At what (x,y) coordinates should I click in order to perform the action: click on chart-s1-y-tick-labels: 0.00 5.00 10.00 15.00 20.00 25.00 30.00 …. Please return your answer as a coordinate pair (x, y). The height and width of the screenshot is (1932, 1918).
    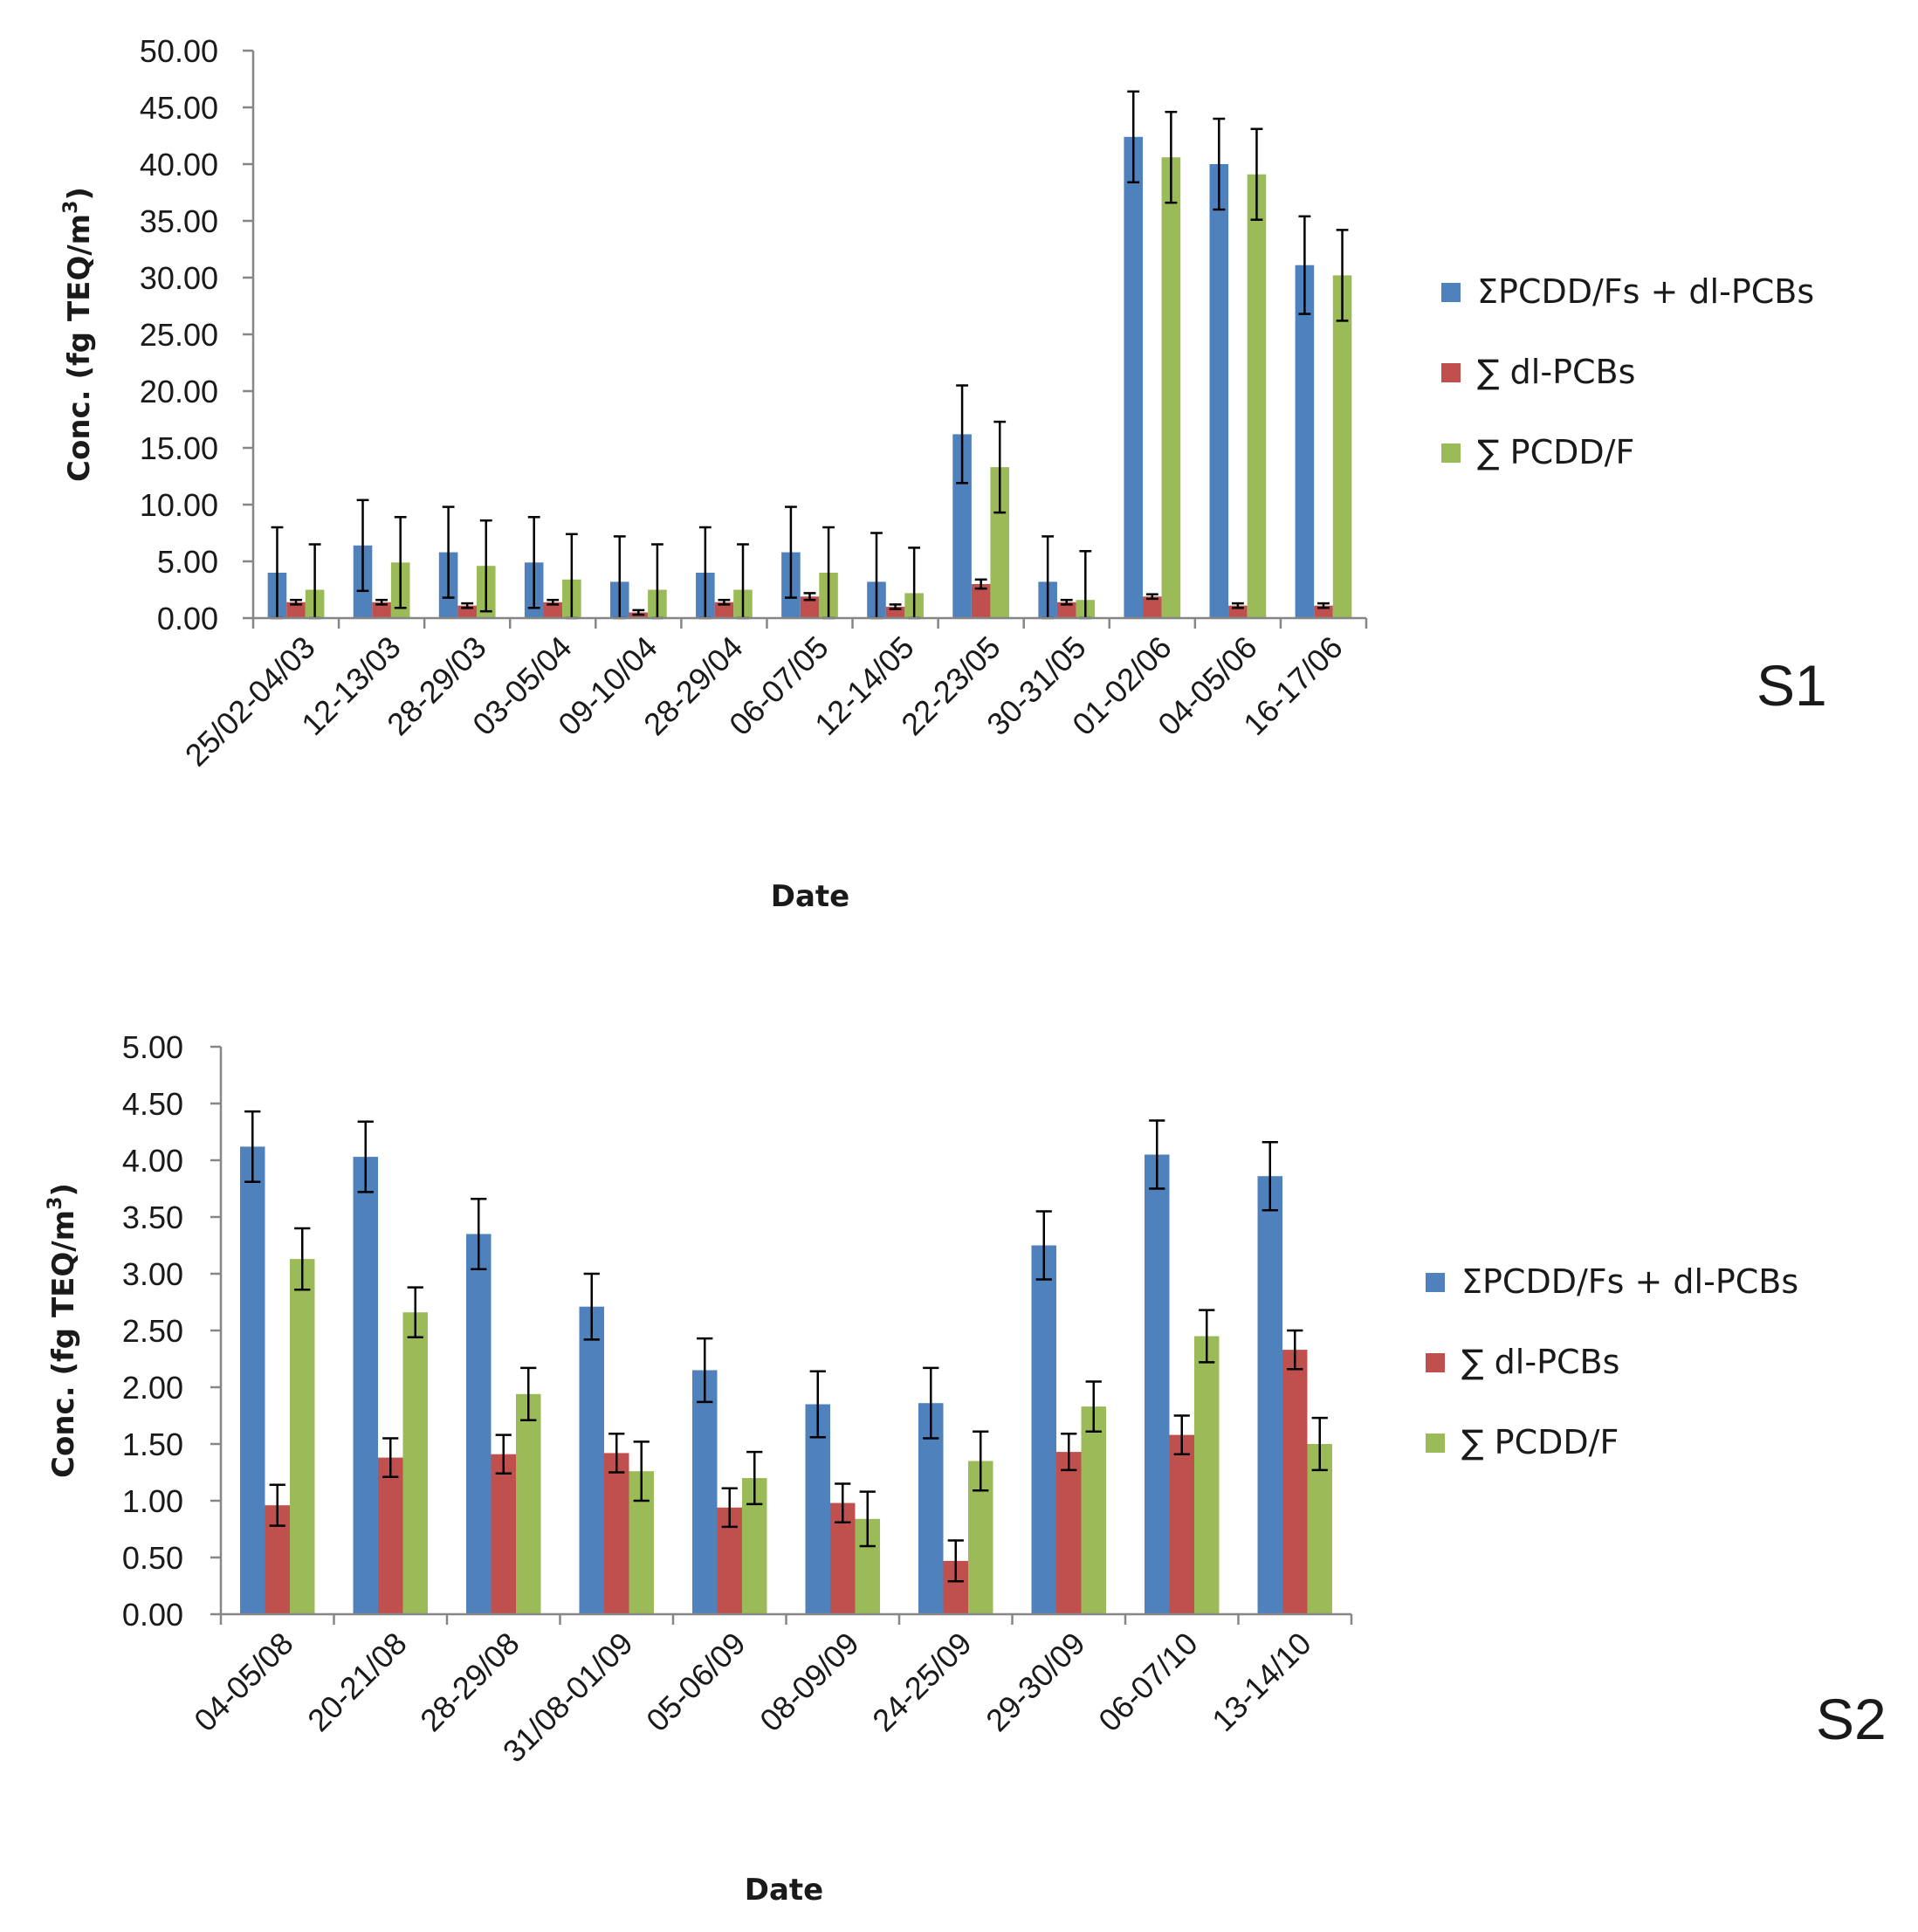
    Looking at the image, I should click on (179, 334).